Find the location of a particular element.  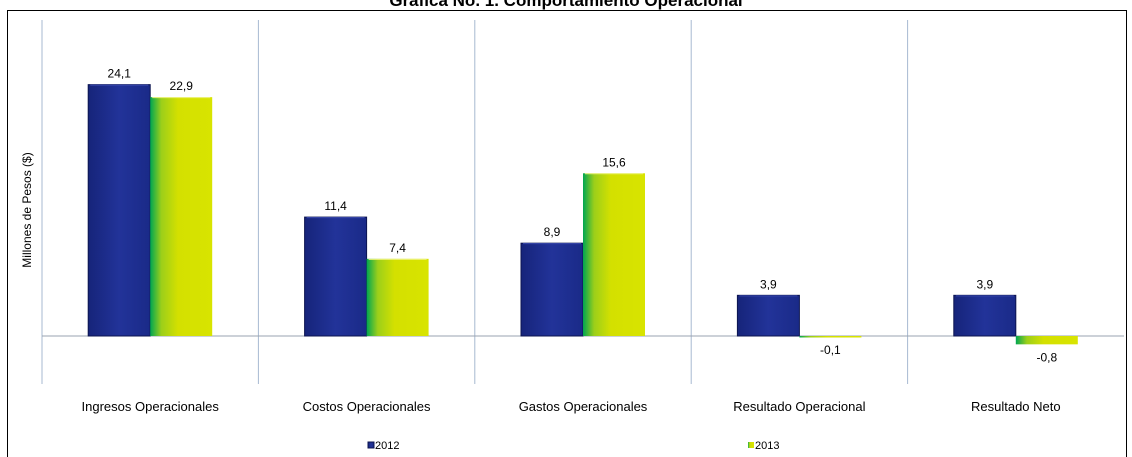

data-label: 24,1 is located at coordinates (120, 74).